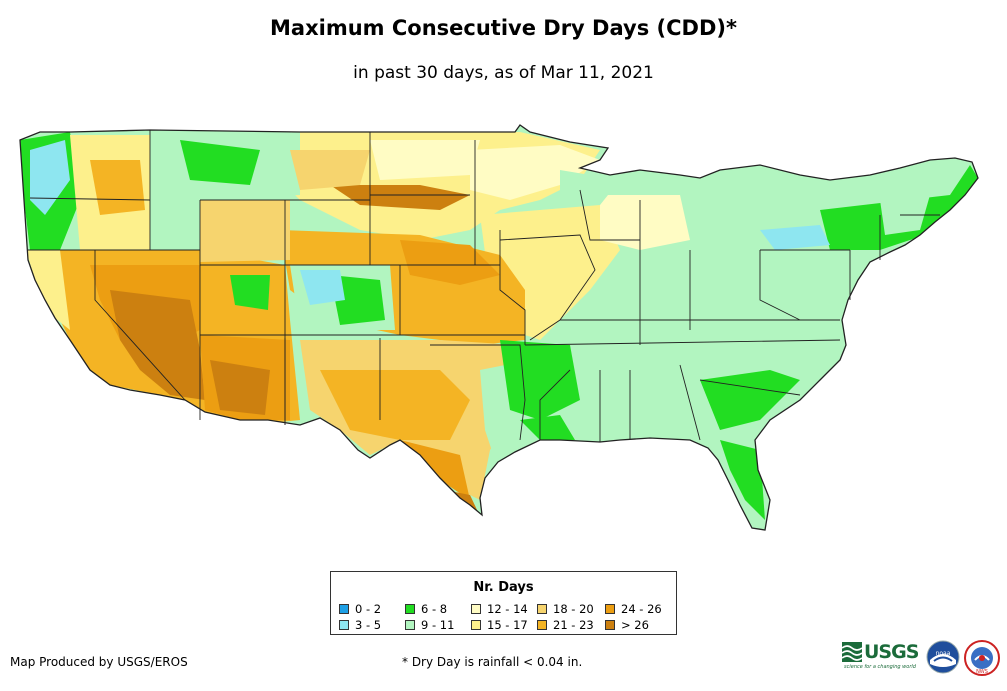 This screenshot has width=1007, height=691. I want to click on legend-item: 15 - 17, so click(499, 625).